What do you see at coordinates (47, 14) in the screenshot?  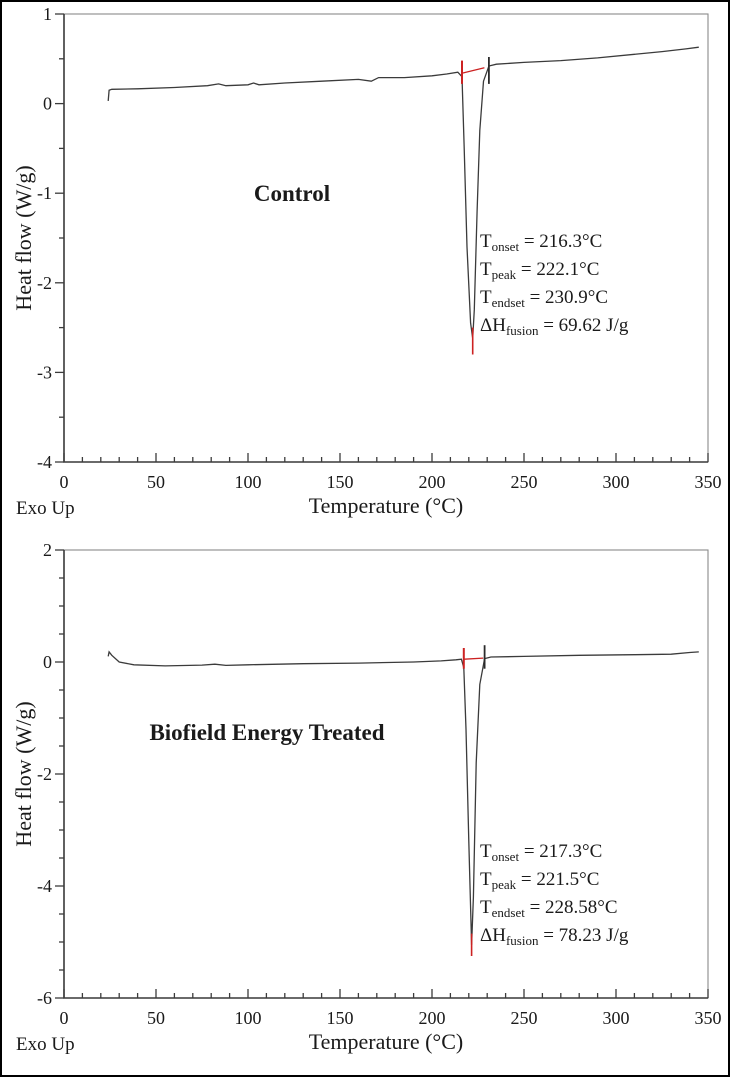 I see `svg-text: 1` at bounding box center [47, 14].